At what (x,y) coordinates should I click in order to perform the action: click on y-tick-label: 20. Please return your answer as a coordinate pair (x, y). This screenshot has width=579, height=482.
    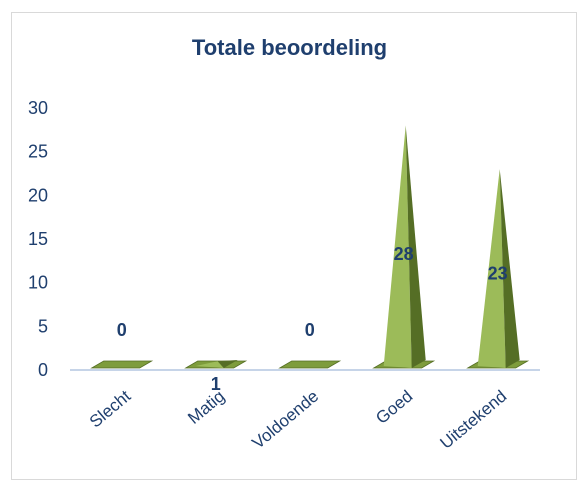
    Looking at the image, I should click on (38, 195).